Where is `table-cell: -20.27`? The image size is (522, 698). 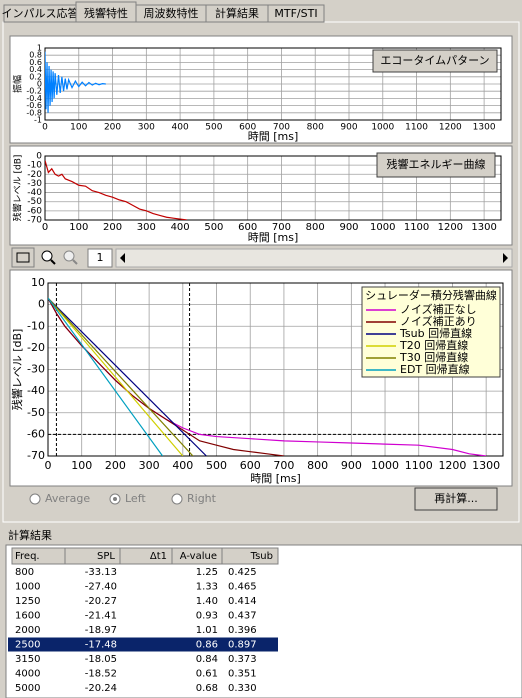 table-cell: -20.27 is located at coordinates (101, 601).